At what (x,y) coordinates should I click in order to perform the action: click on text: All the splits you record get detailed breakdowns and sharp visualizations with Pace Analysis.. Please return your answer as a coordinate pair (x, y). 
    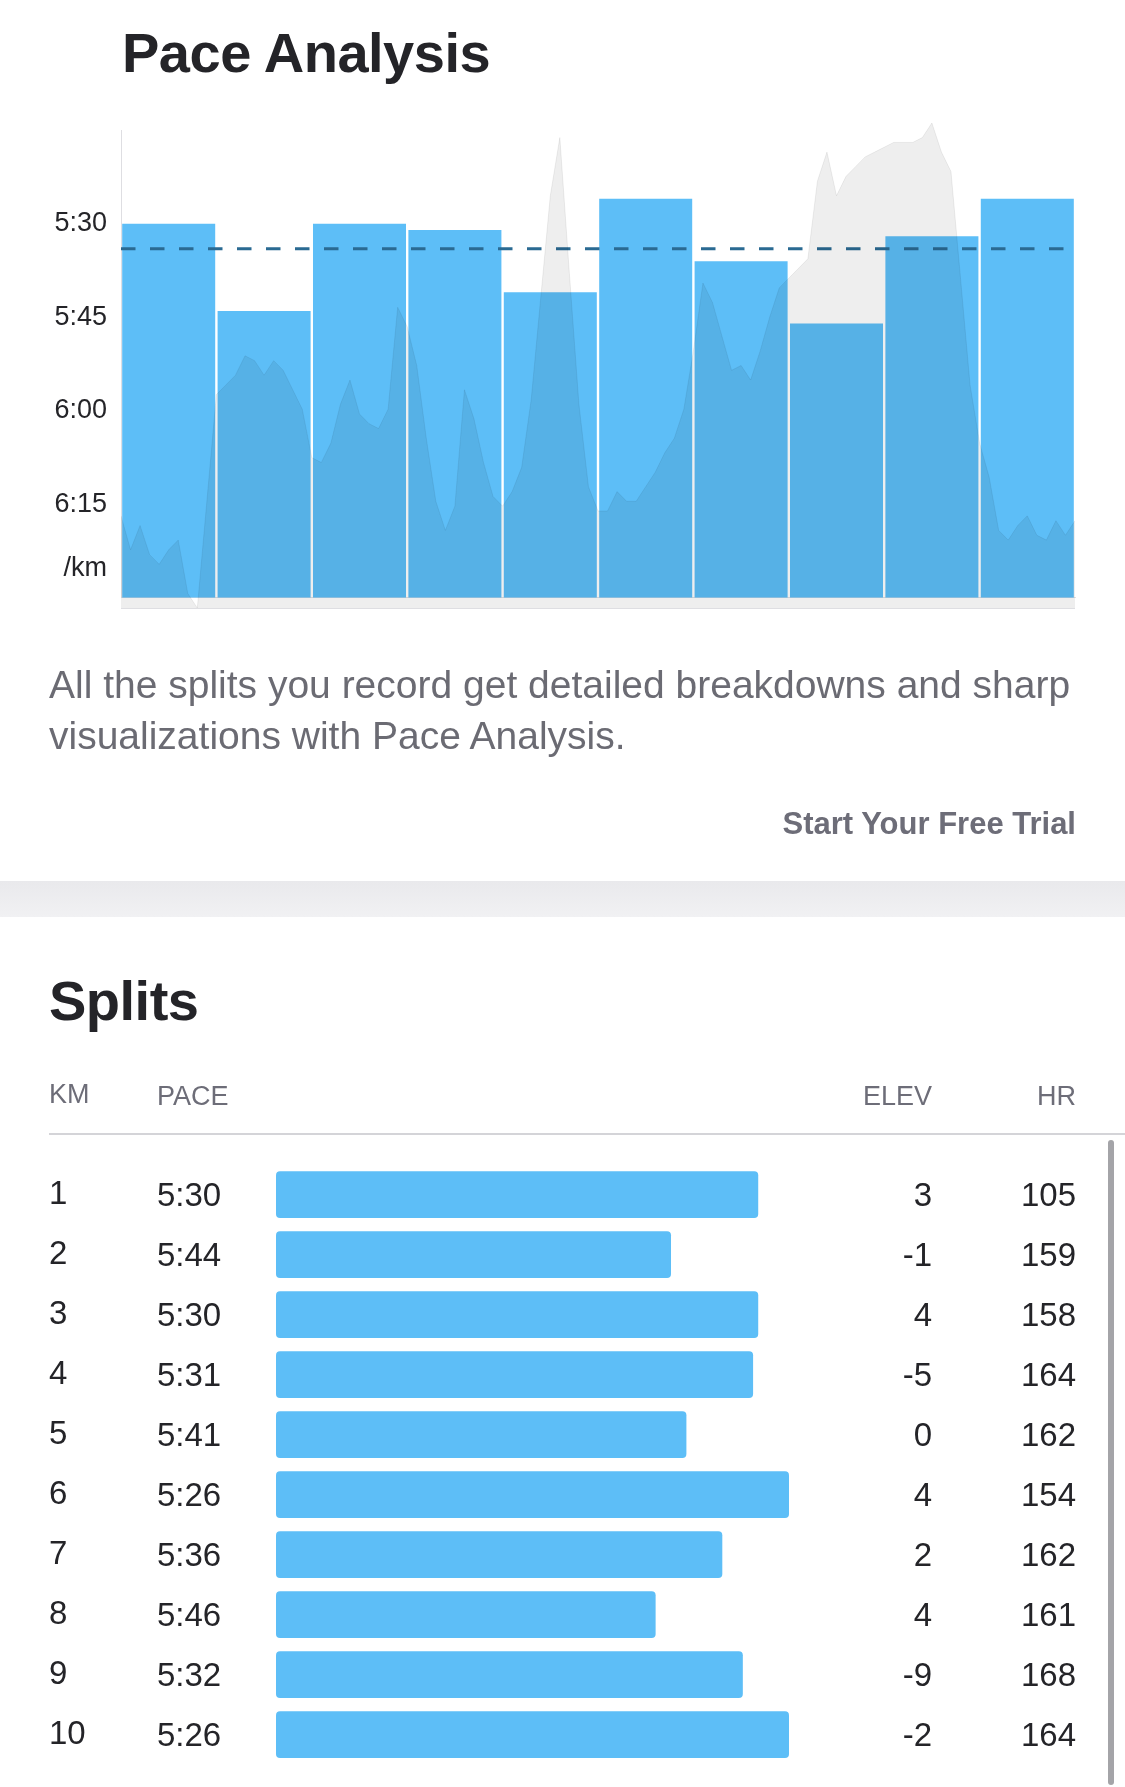
    Looking at the image, I should click on (560, 710).